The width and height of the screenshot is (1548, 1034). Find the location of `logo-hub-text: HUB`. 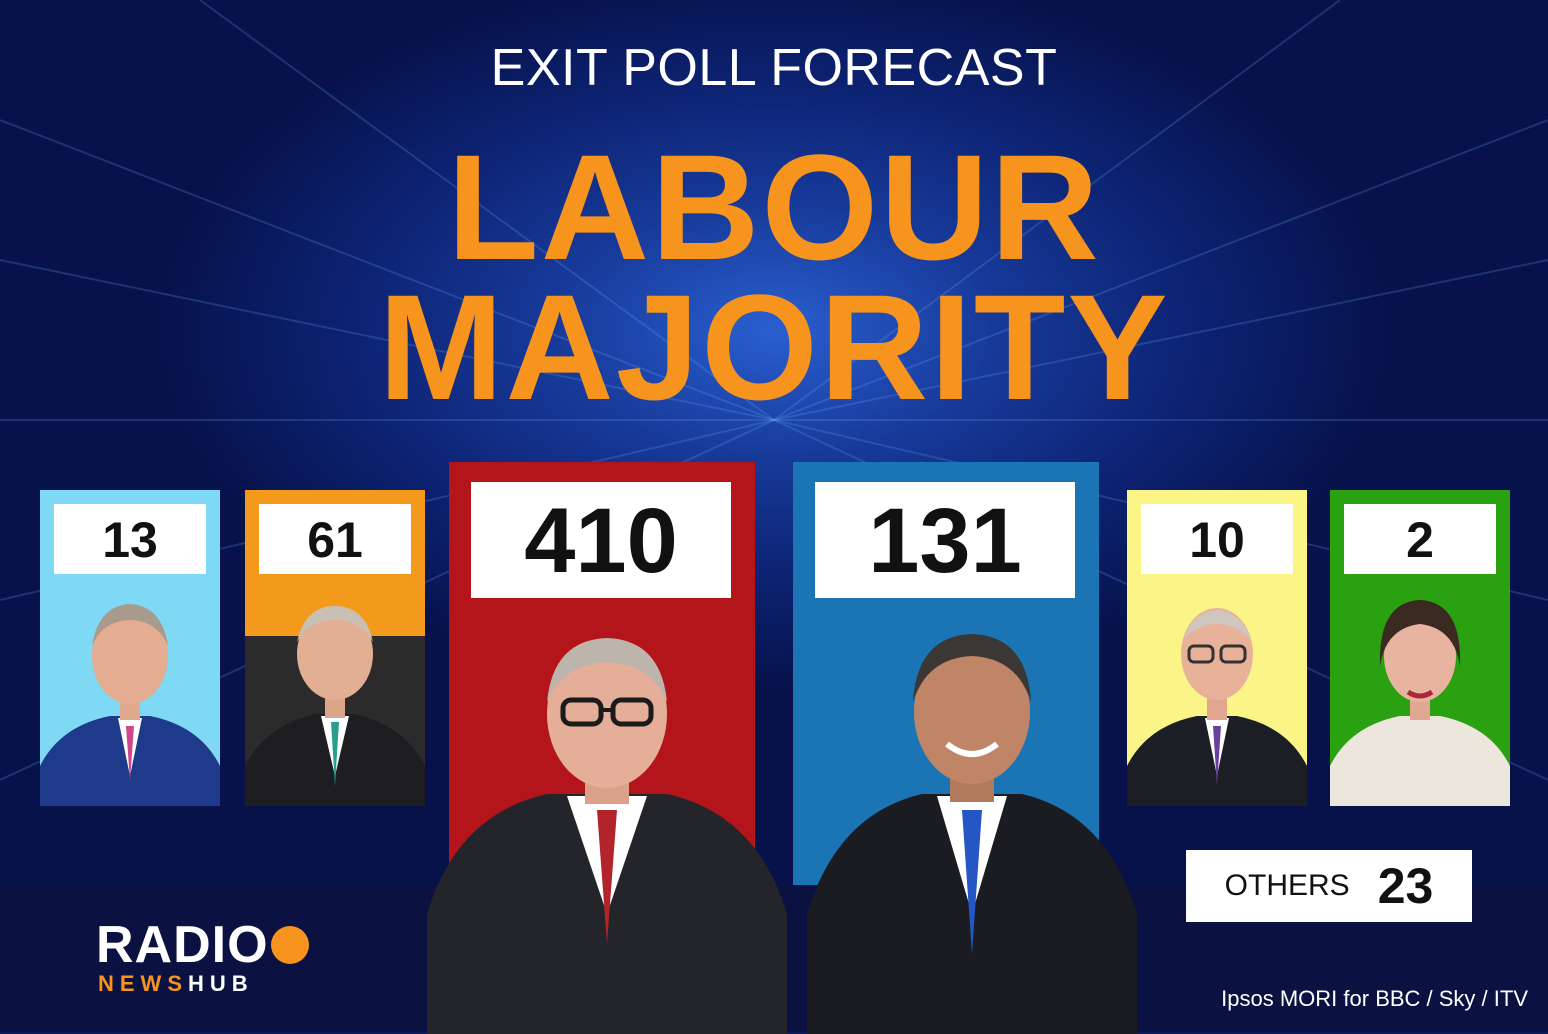

logo-hub-text: HUB is located at coordinates (221, 983).